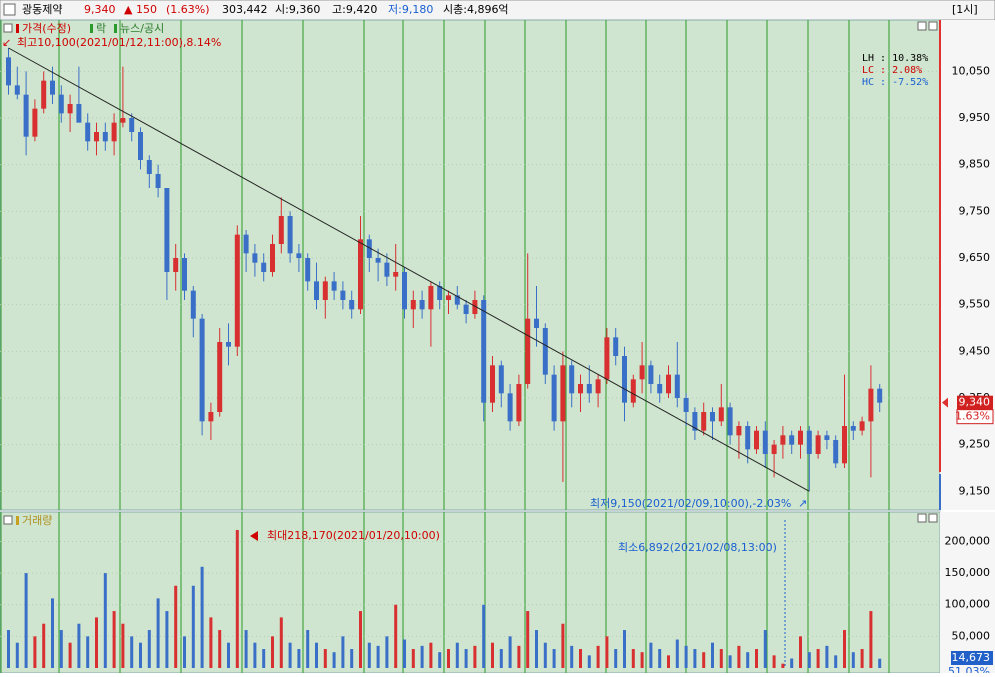  Describe the element at coordinates (46, 28) in the screenshot. I see `legend-item: 가격(수정)` at that location.